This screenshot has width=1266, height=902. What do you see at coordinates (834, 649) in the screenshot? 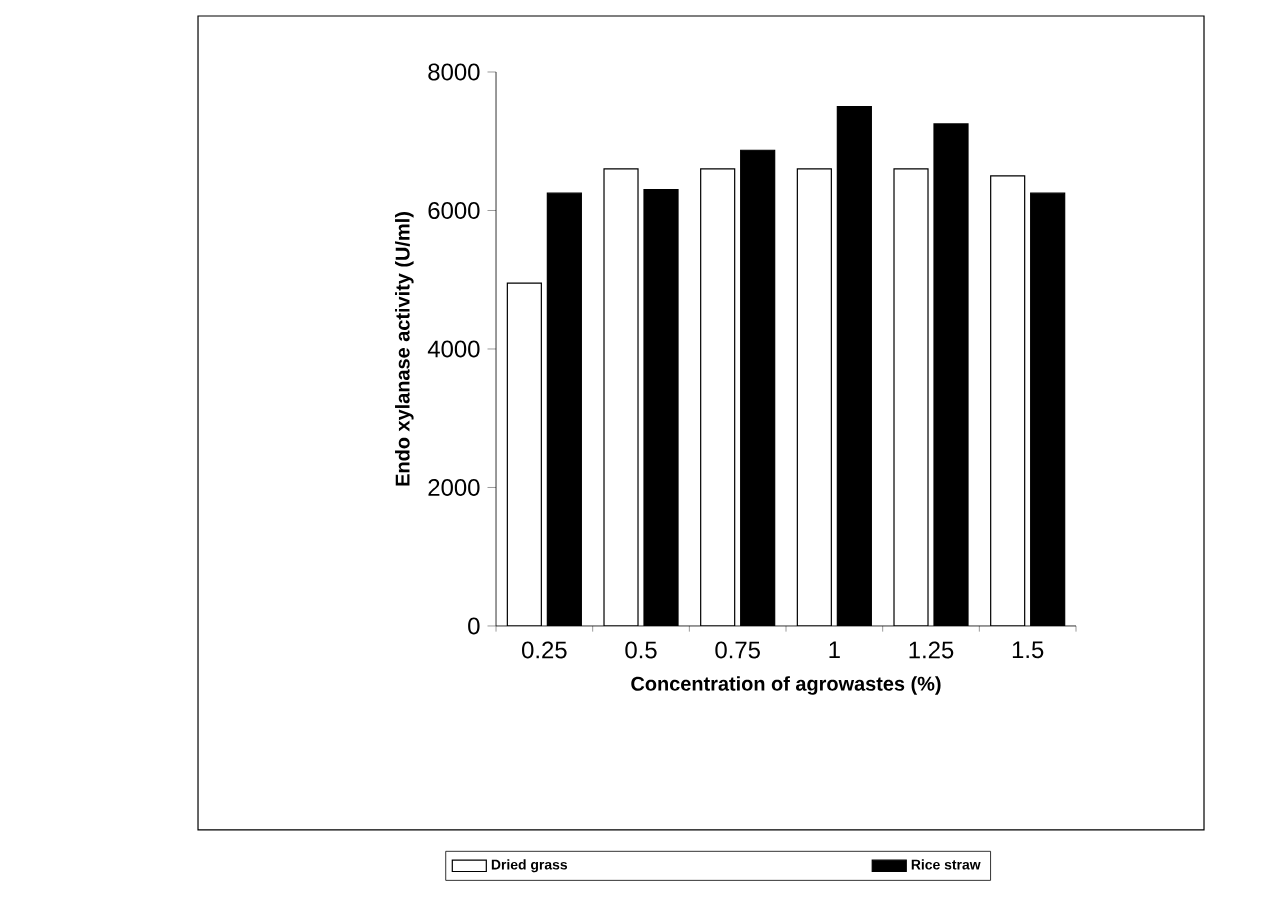
I see `x-tick-label: 1` at bounding box center [834, 649].